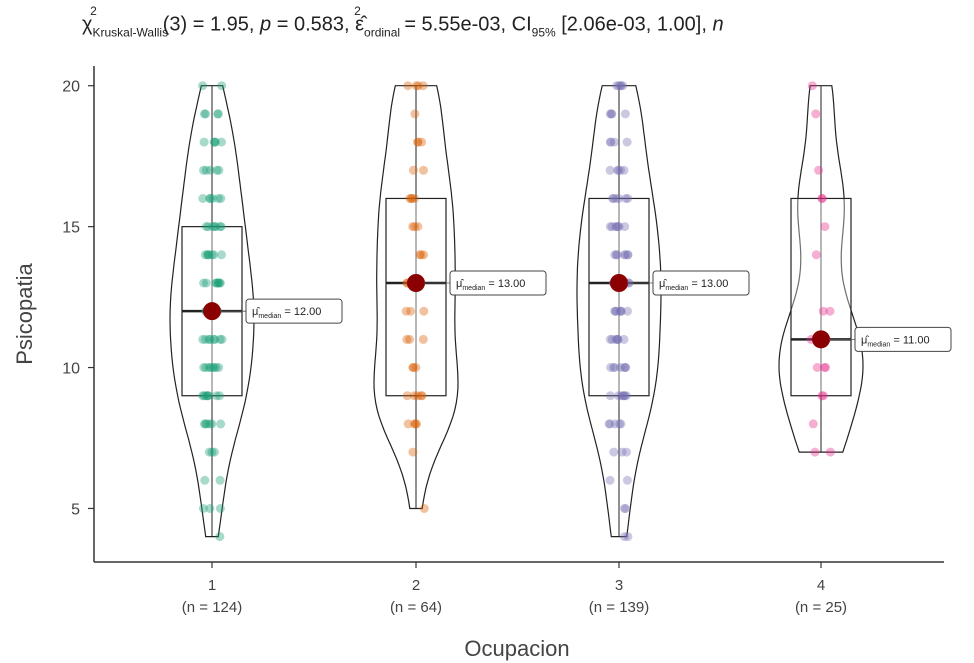  Describe the element at coordinates (286, 313) in the screenshot. I see `median-label: μ̂median = 12.00` at that location.